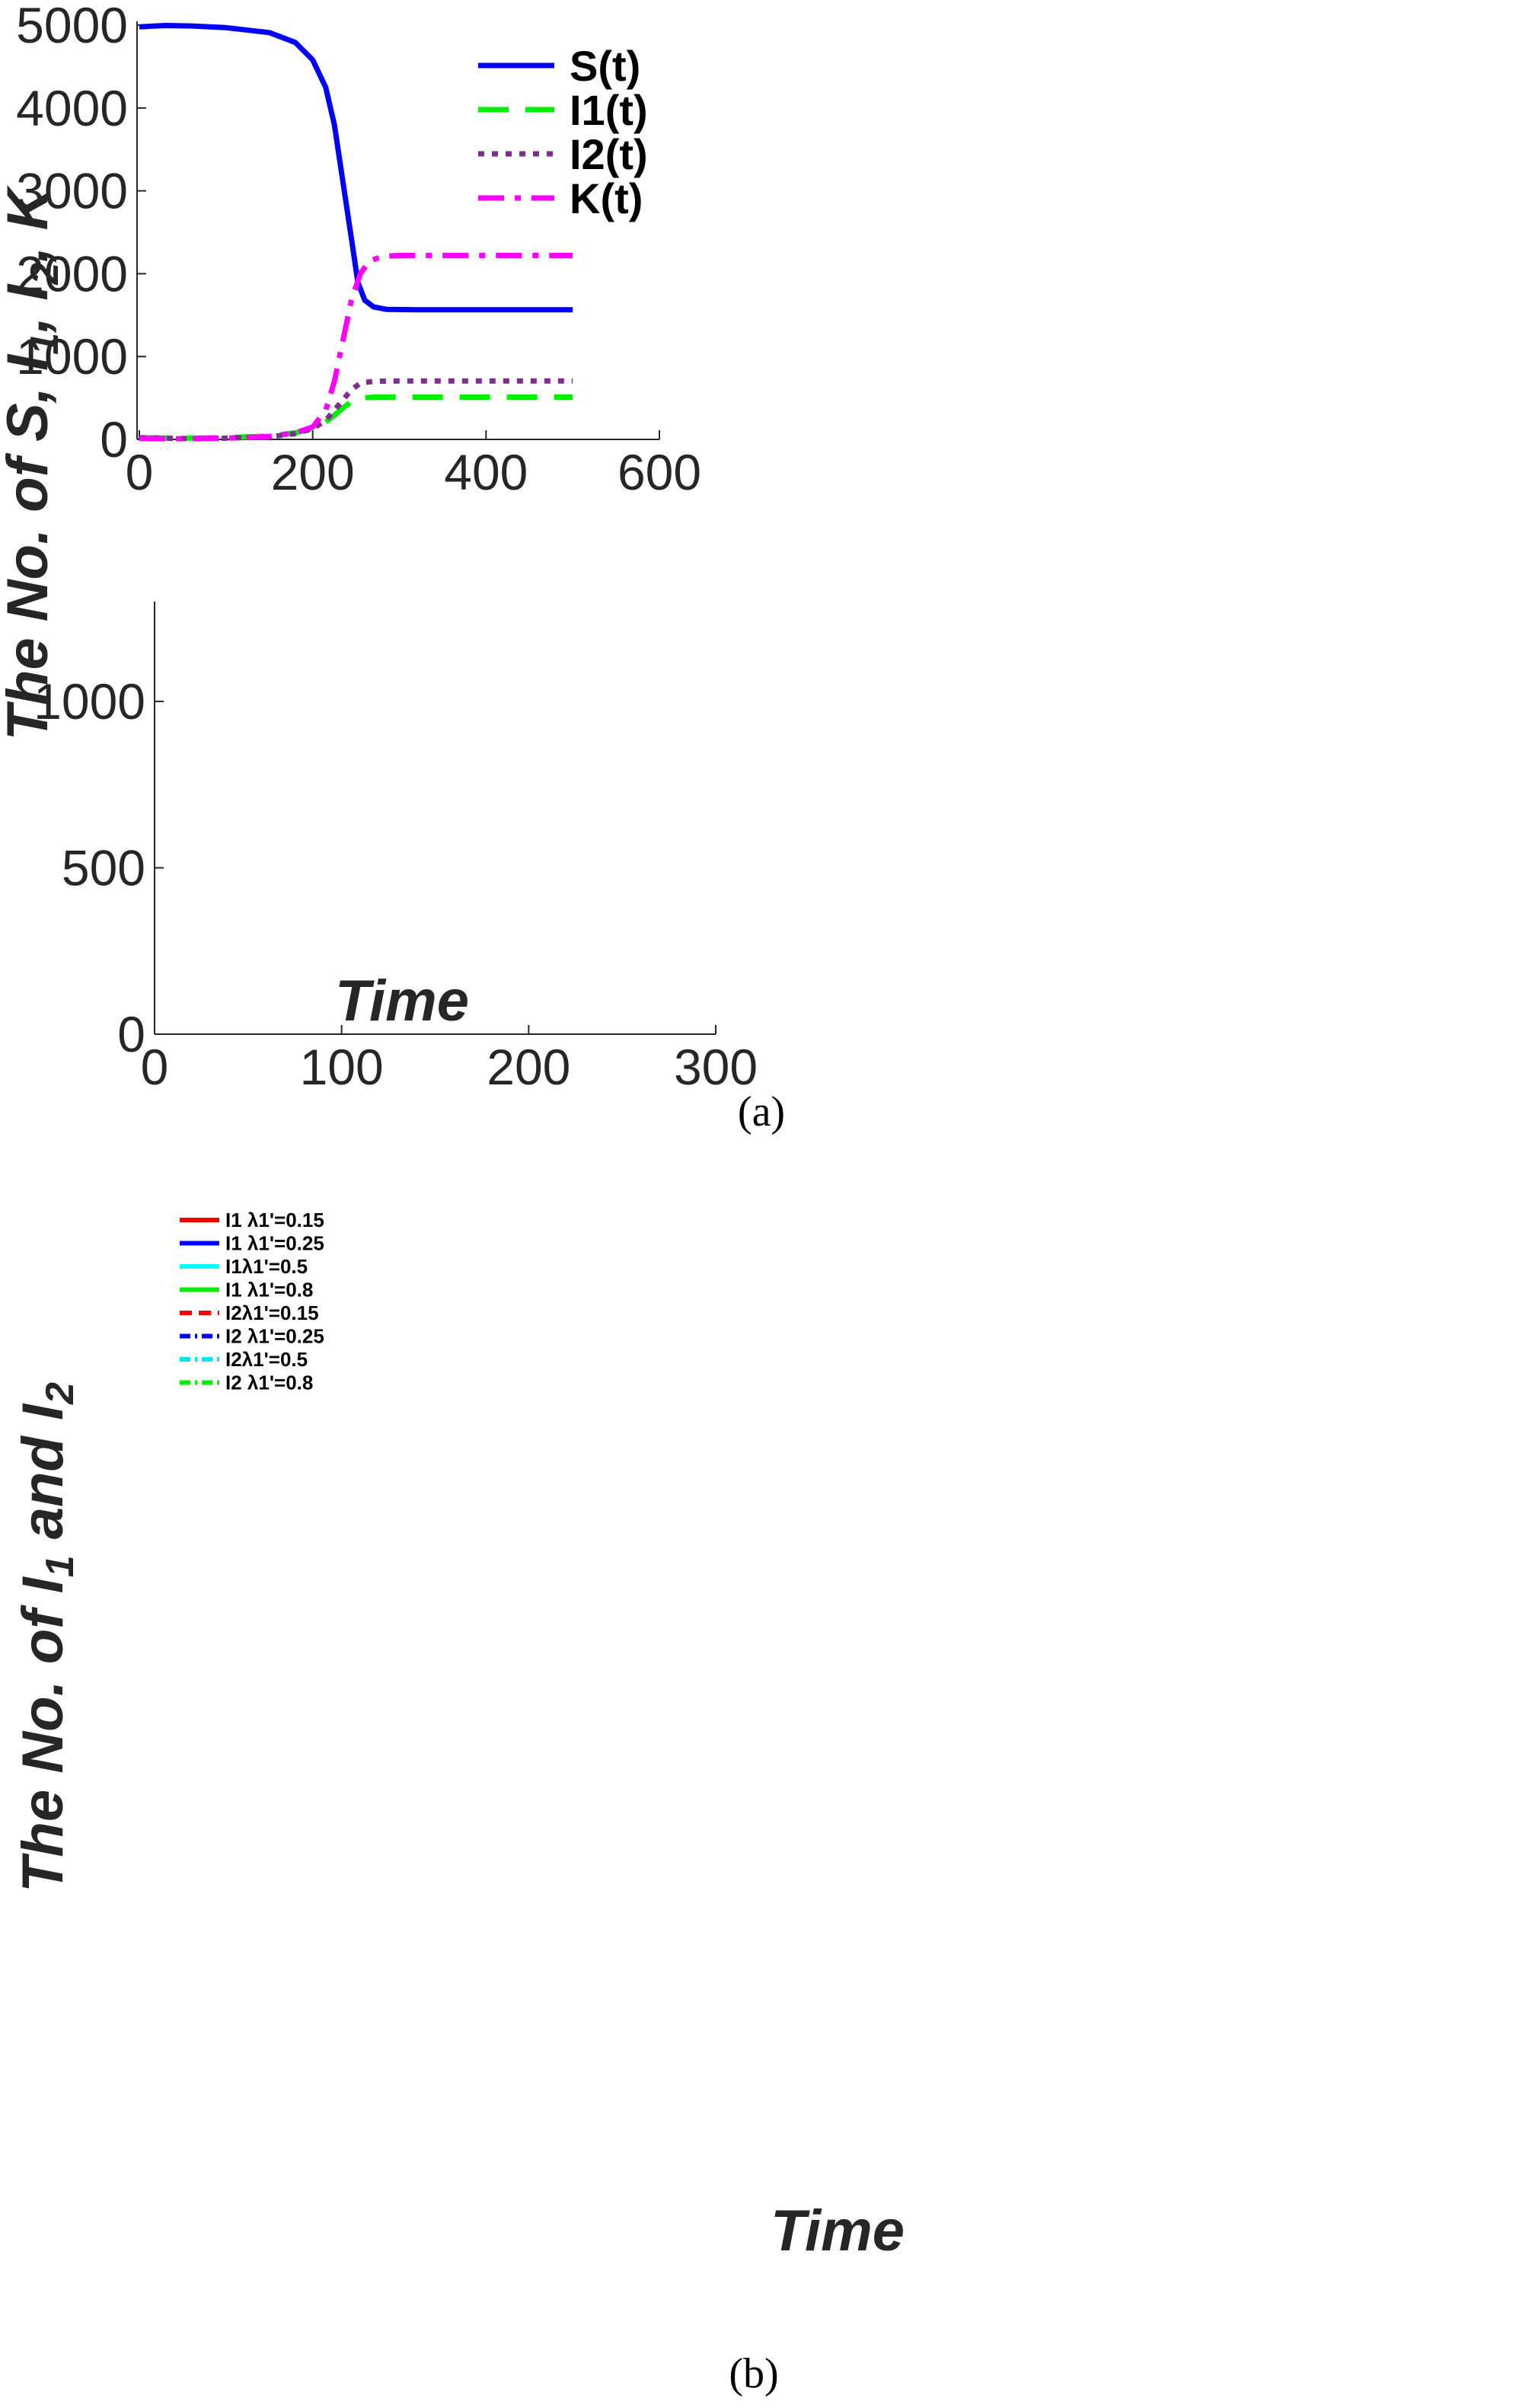 This screenshot has height=2408, width=1516. What do you see at coordinates (753, 2374) in the screenshot?
I see `panel-b-caption: (b)` at bounding box center [753, 2374].